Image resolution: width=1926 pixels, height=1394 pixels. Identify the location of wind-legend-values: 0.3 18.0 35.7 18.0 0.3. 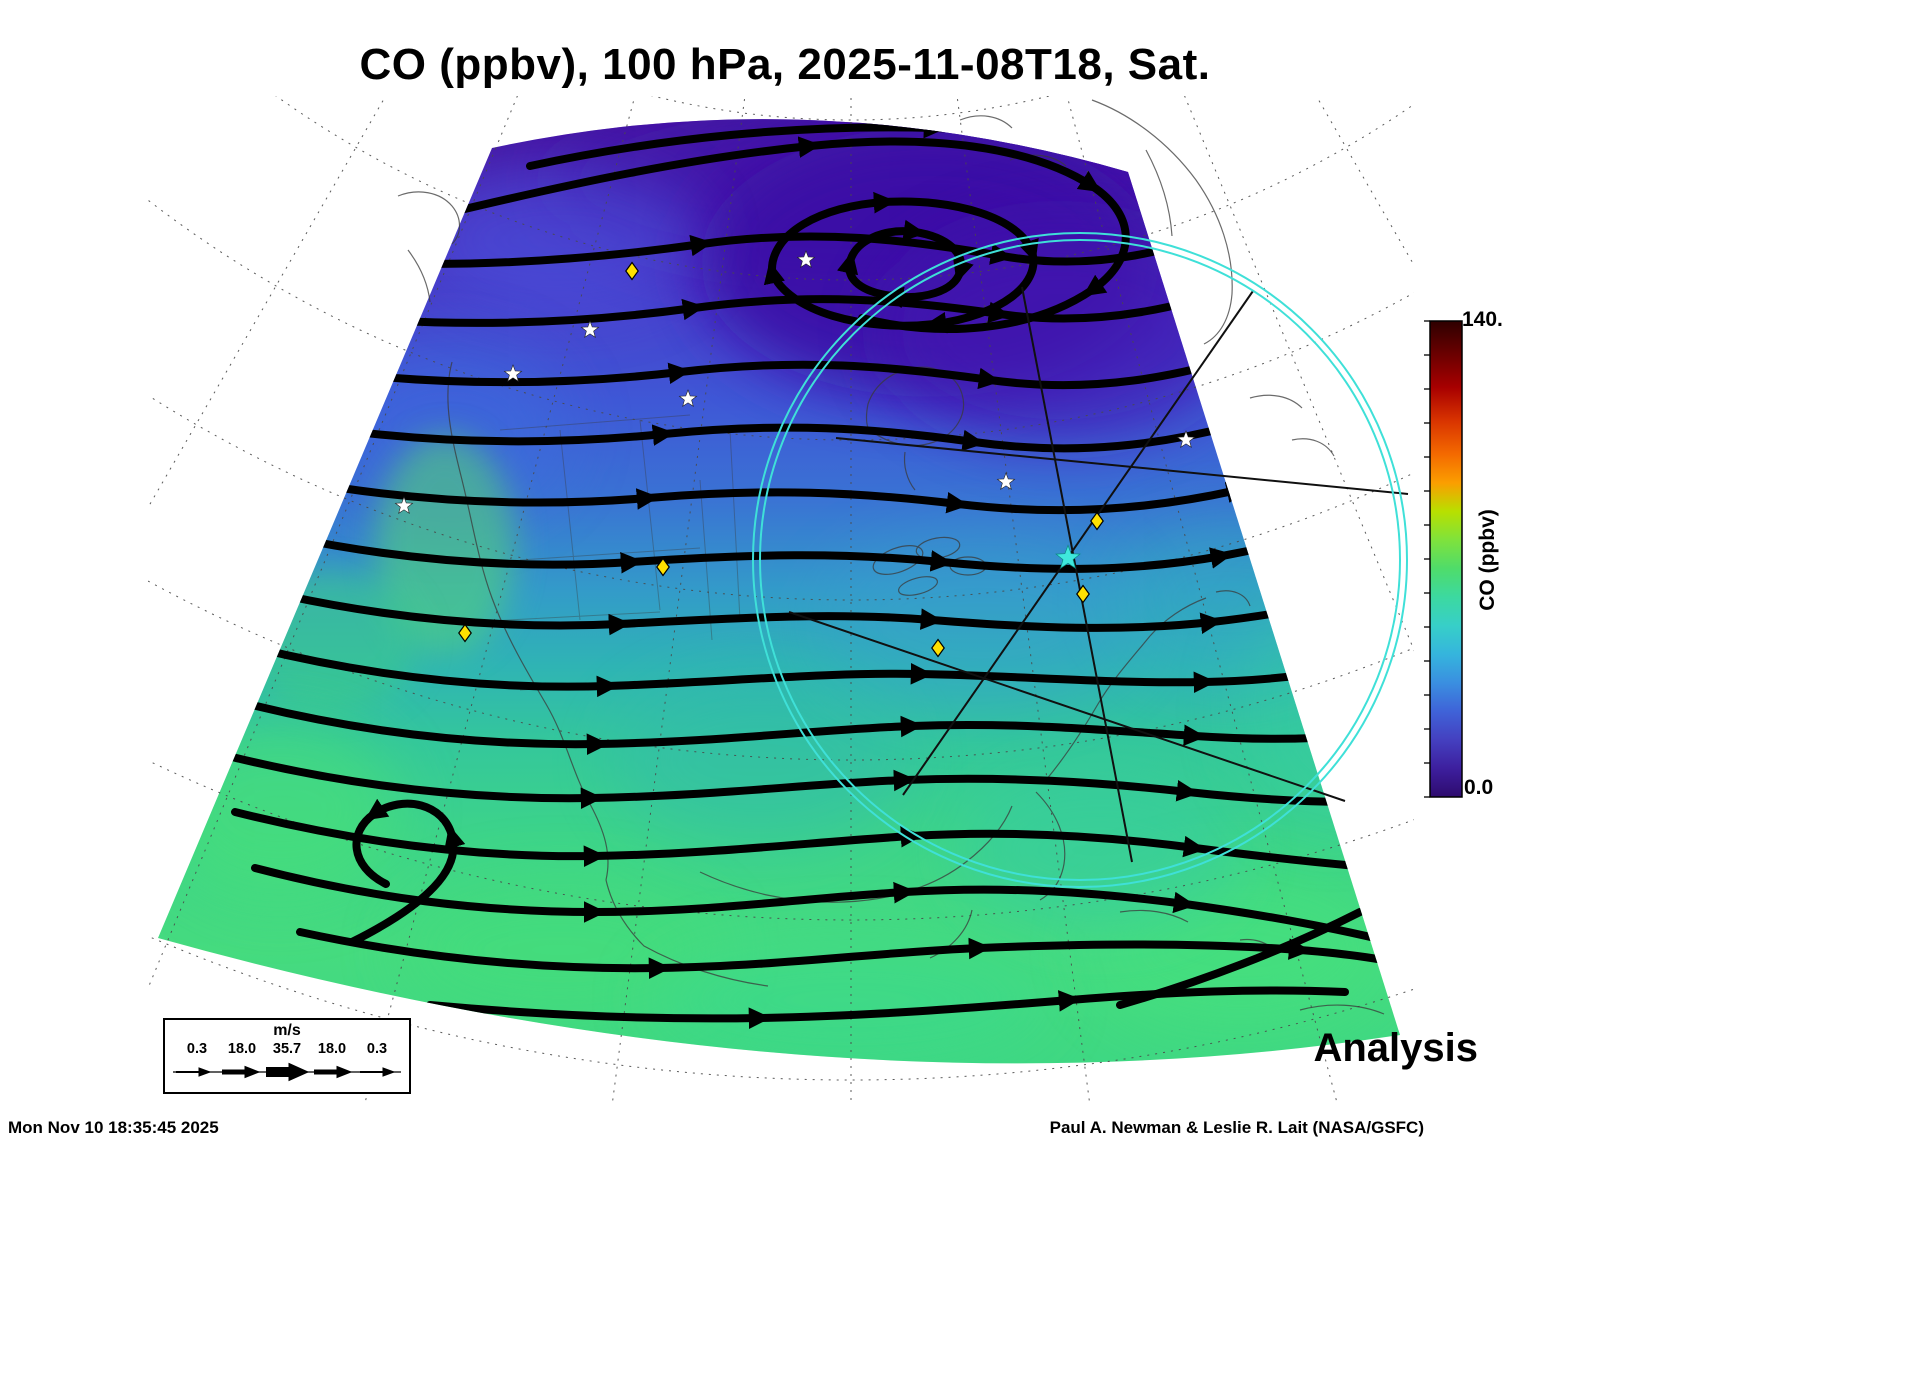
(287, 1049).